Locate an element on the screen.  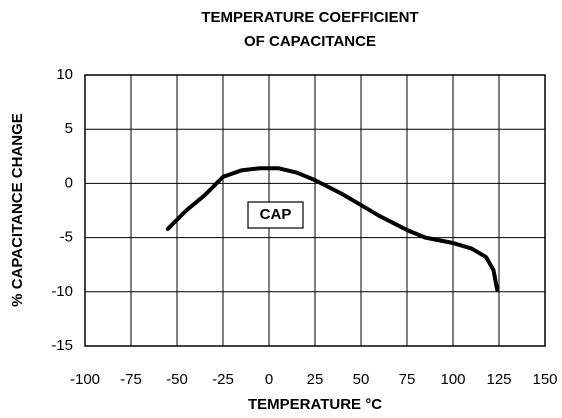
x-tick-label: 50 is located at coordinates (361, 379).